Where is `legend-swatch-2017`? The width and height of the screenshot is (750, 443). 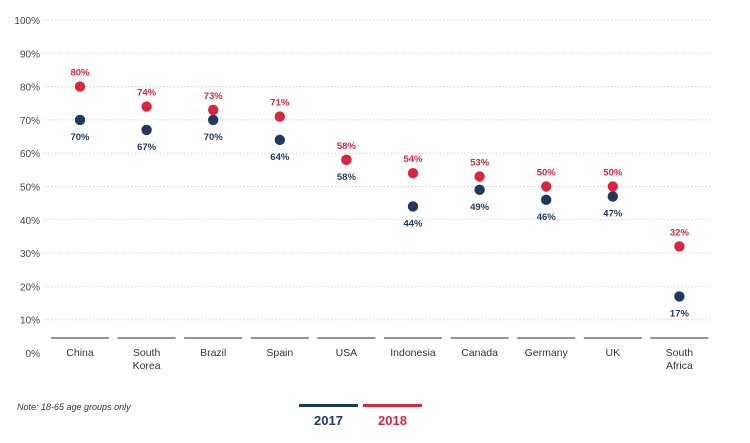 legend-swatch-2017 is located at coordinates (328, 405).